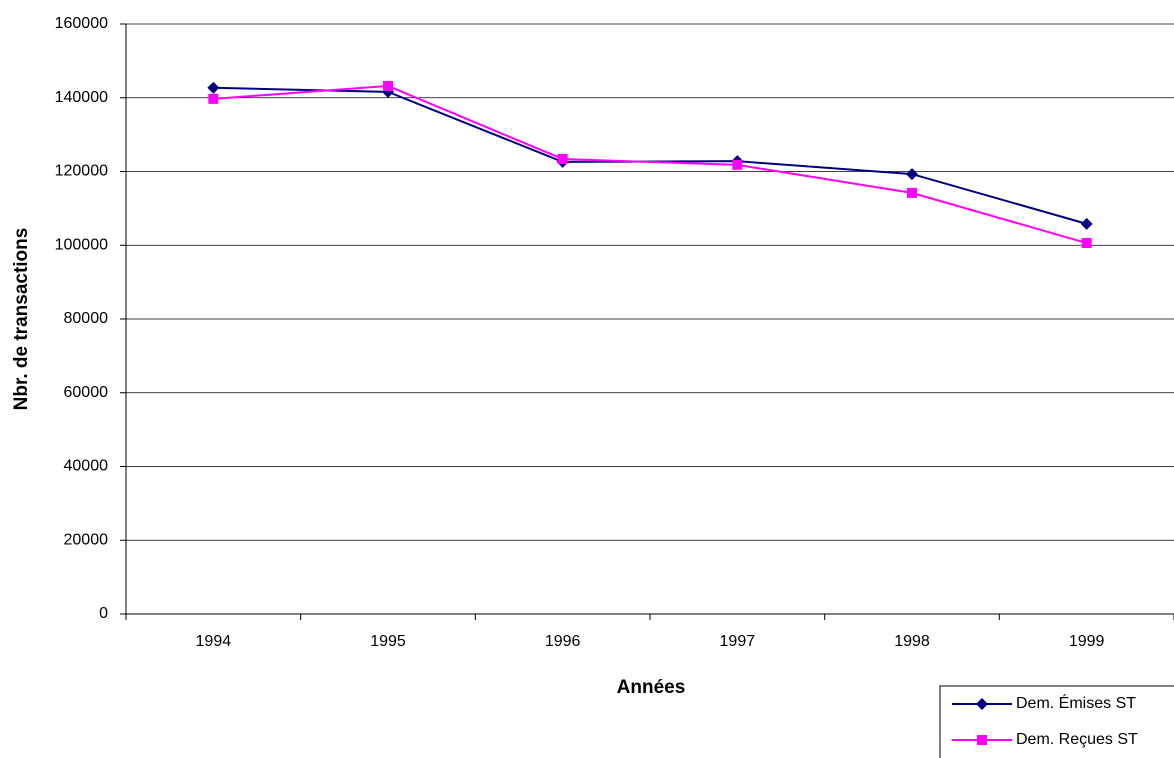  What do you see at coordinates (651, 687) in the screenshot?
I see `x-axis-title: Années` at bounding box center [651, 687].